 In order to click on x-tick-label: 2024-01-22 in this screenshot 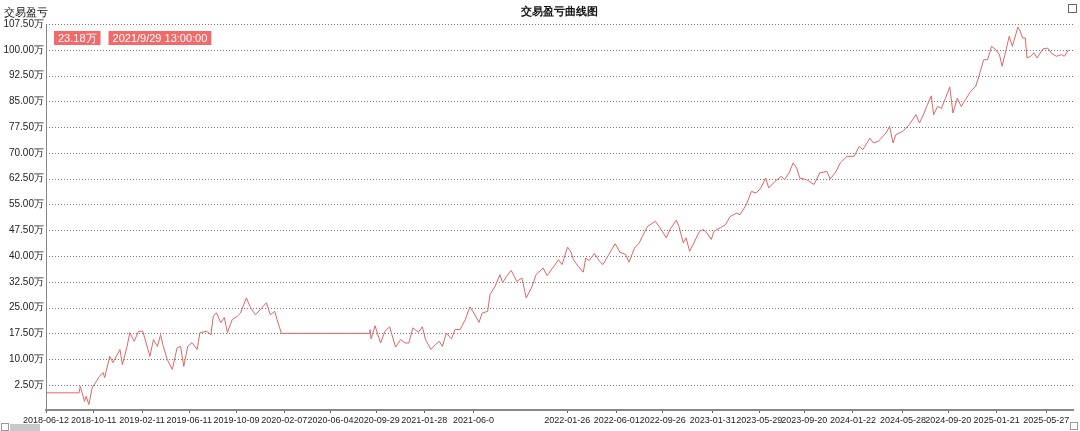, I will do `click(852, 419)`.